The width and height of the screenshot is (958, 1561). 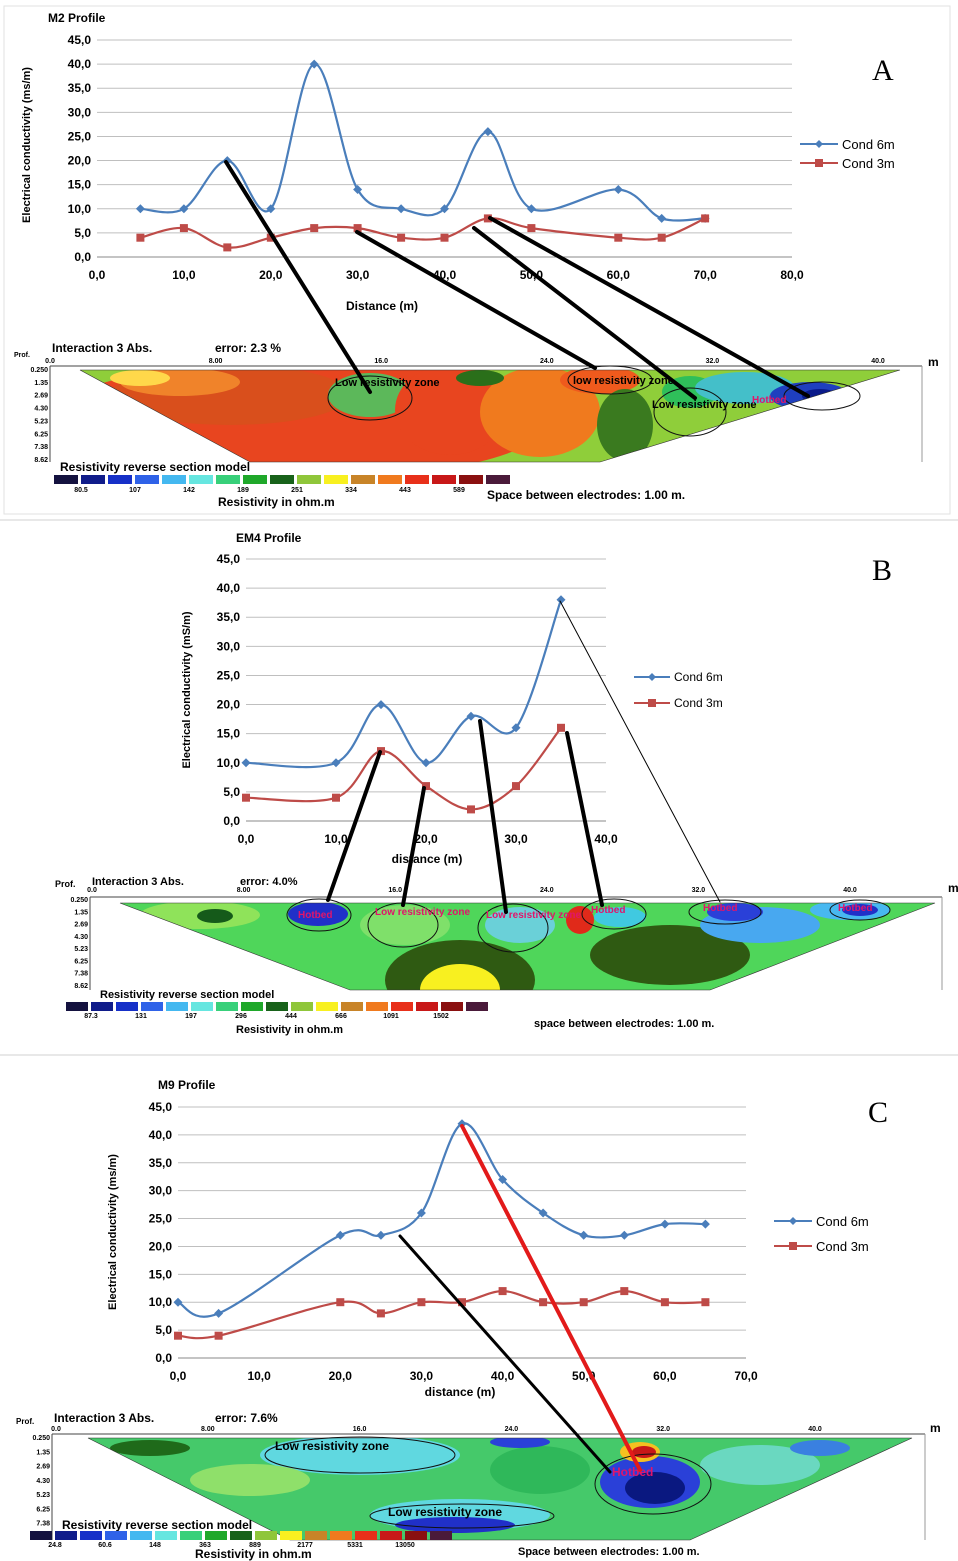 What do you see at coordinates (253, 1554) in the screenshot?
I see `ert-c-scale-label: Resistivity in ohm.m` at bounding box center [253, 1554].